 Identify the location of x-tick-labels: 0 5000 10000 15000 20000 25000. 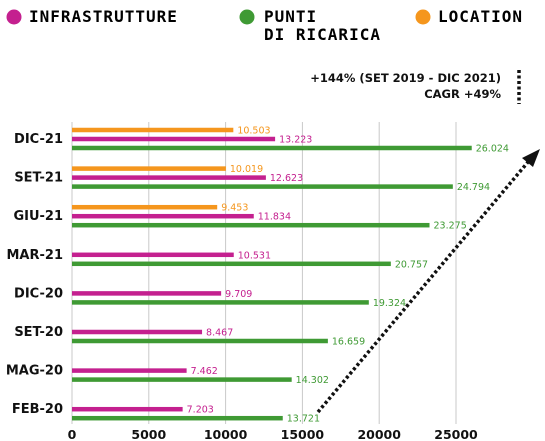
(273, 434).